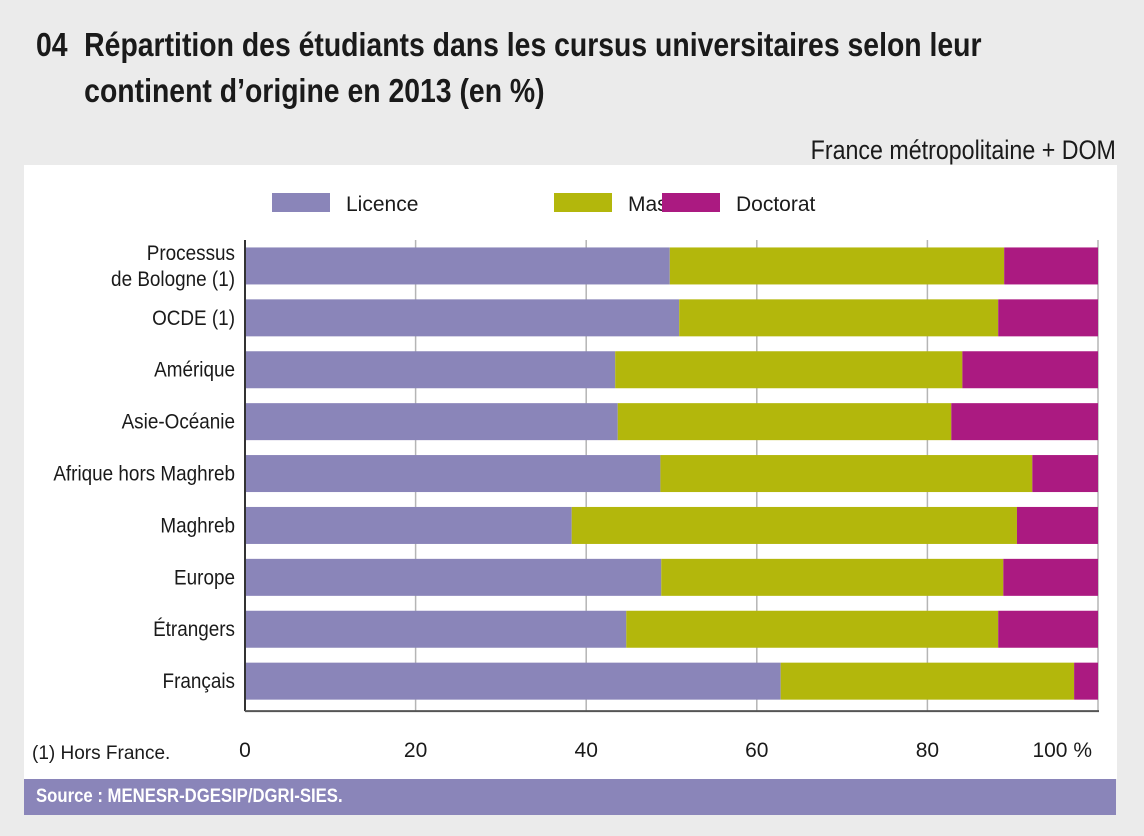  Describe the element at coordinates (301, 202) in the screenshot. I see `legend-swatch-licence` at that location.